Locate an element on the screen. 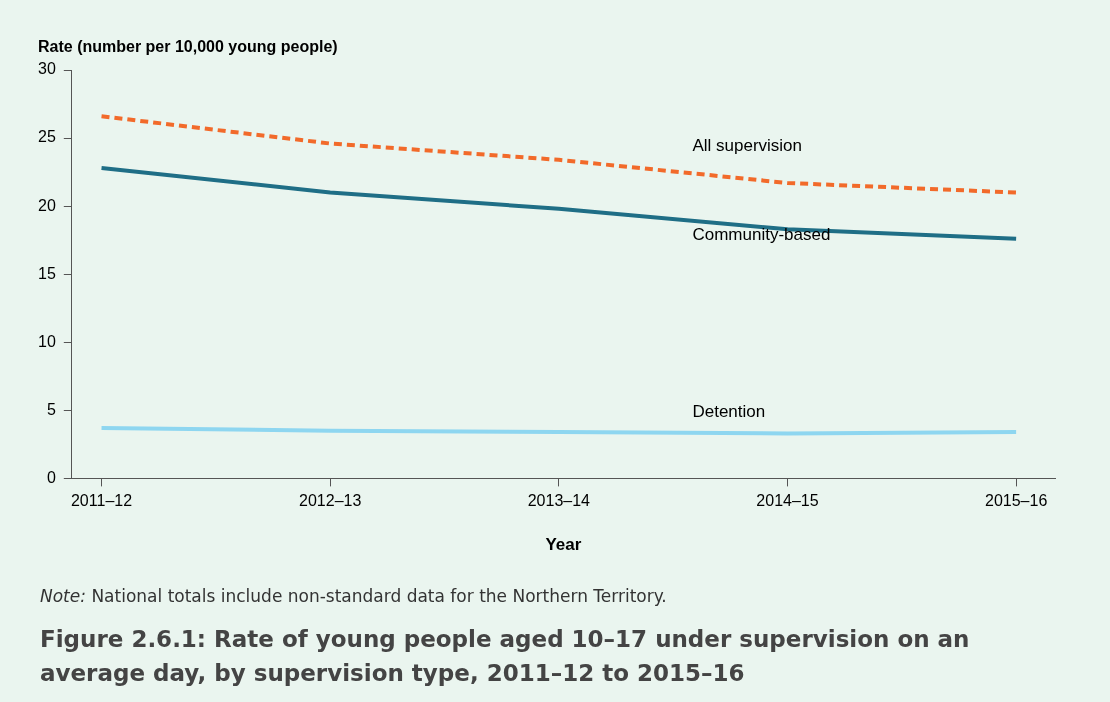 The image size is (1110, 702). y-tick-label: 10 is located at coordinates (47, 341).